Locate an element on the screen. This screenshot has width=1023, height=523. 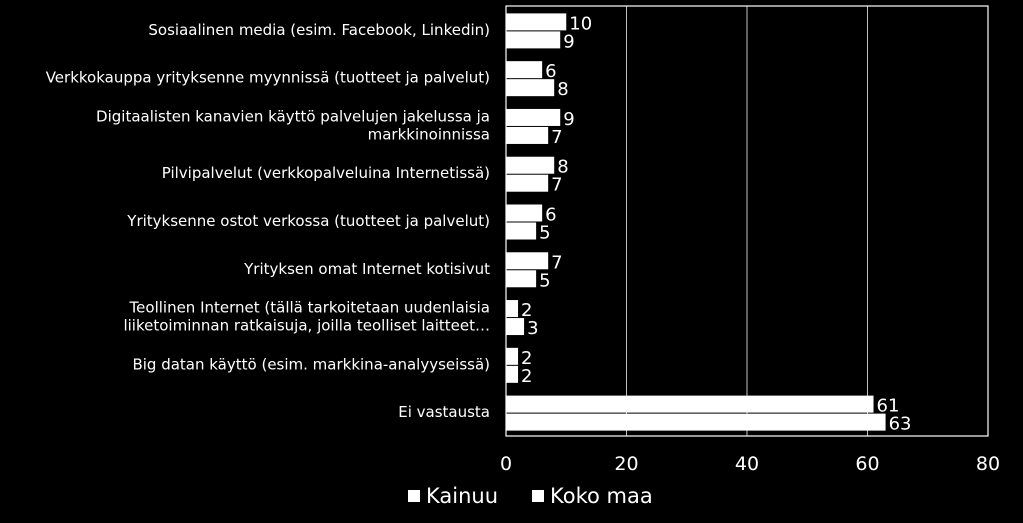
x-tick-label: 80 is located at coordinates (988, 464).